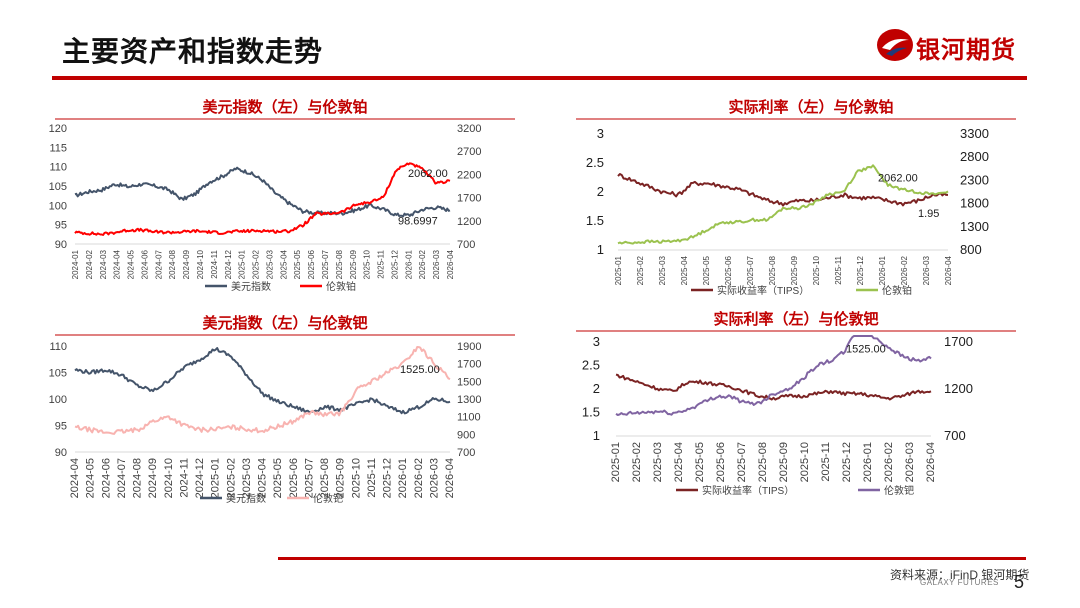  What do you see at coordinates (122, 478) in the screenshot?
I see `x-tick-label: 2024-07` at bounding box center [122, 478].